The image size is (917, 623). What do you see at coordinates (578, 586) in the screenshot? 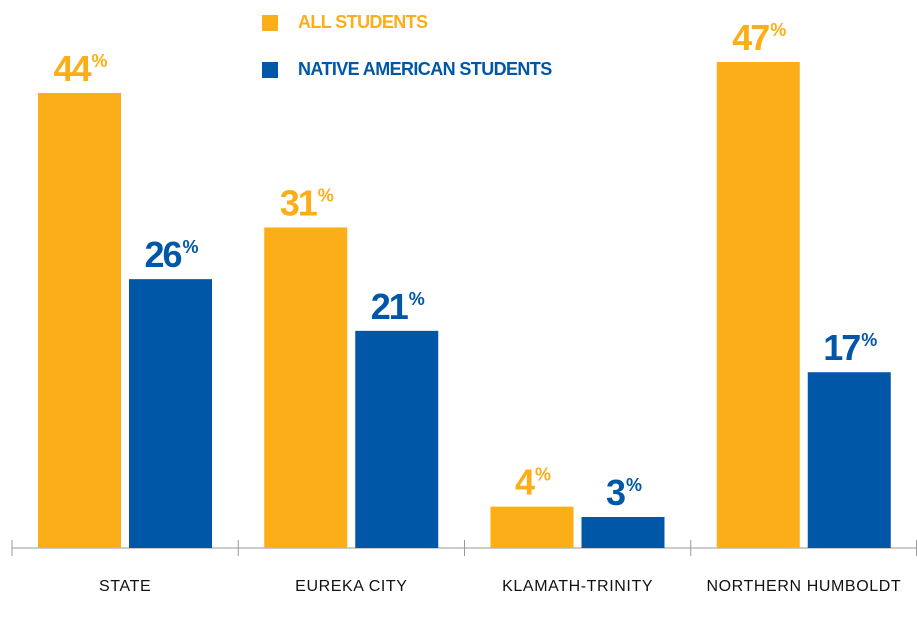
I see `x-tick-label: KLAMATH-TRINITY` at bounding box center [578, 586].